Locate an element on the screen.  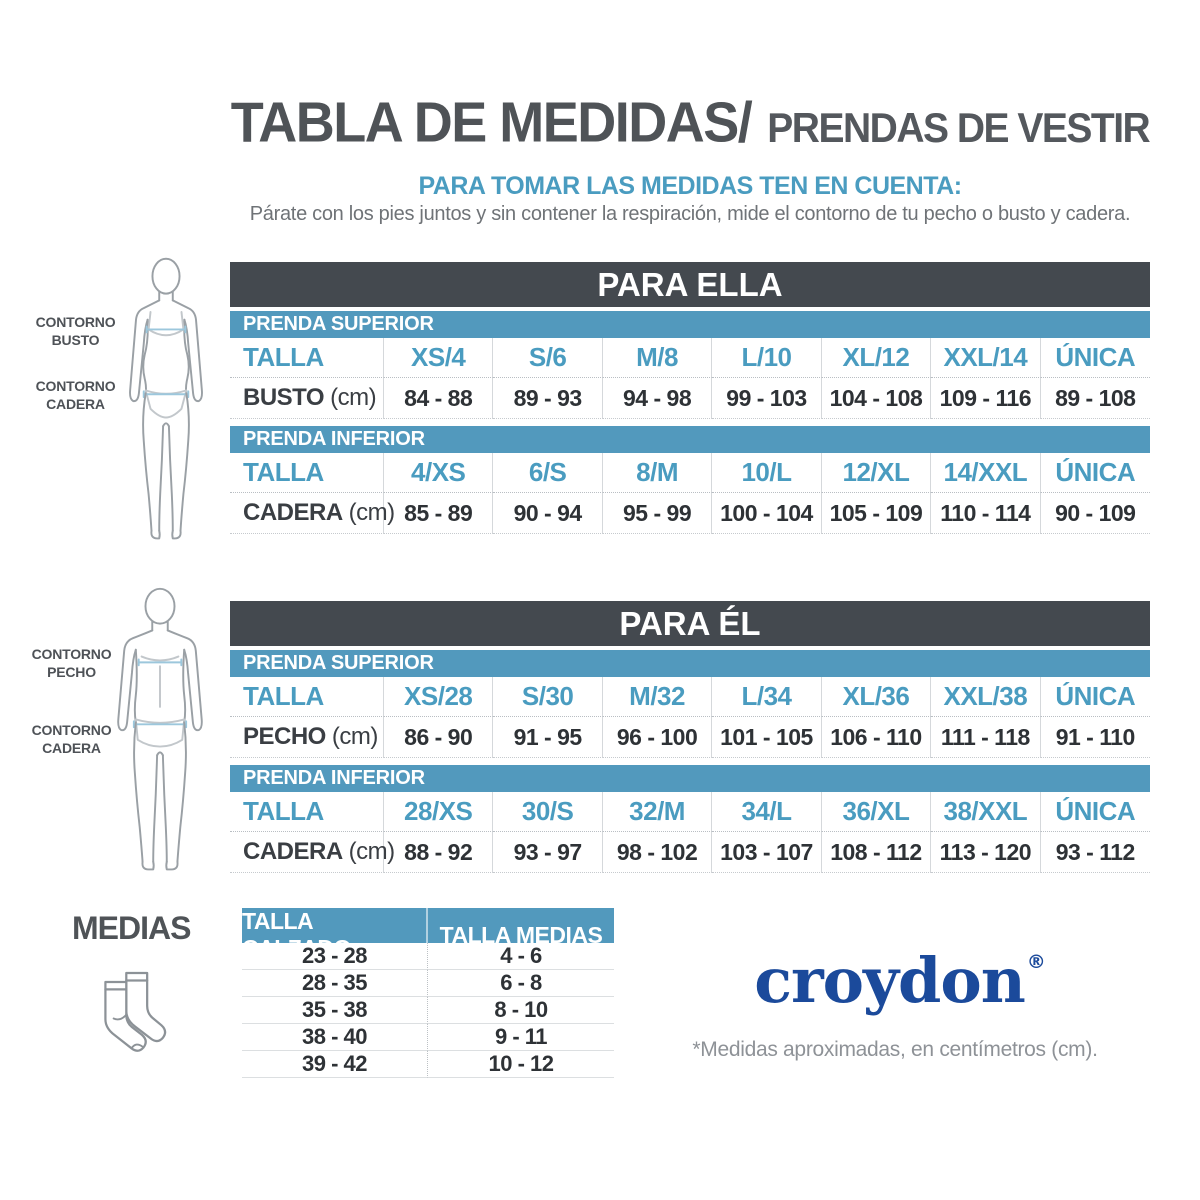
band-prenda-superior-el: PRENDA SUPERIOR is located at coordinates (690, 663).